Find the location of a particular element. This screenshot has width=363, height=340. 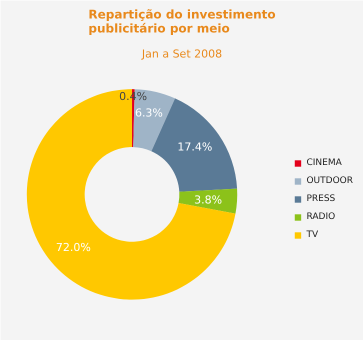

chart-subtitle: Jan a Set 2008 is located at coordinates (181, 54).